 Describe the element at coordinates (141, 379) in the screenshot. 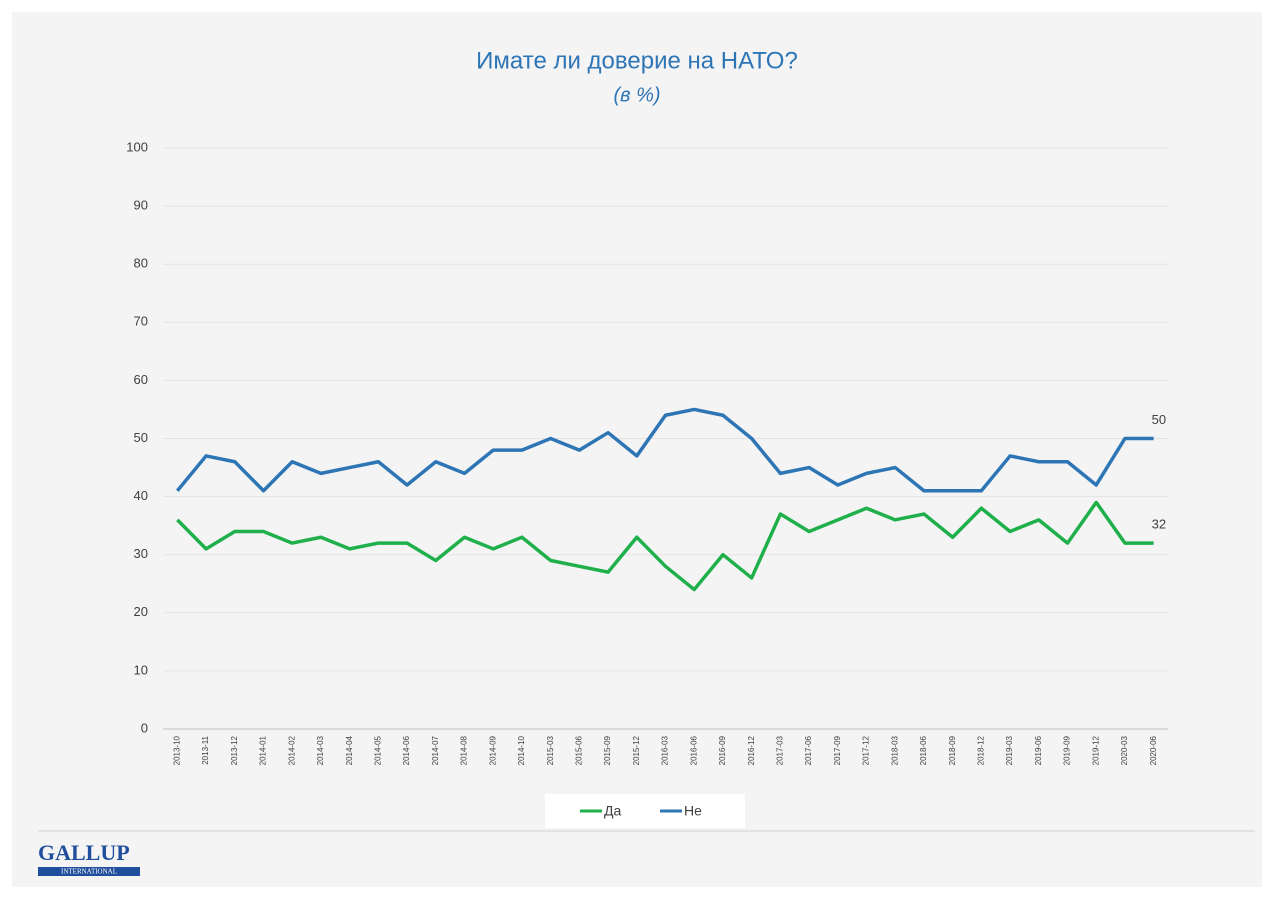

I see `y-tick-label: 60` at that location.